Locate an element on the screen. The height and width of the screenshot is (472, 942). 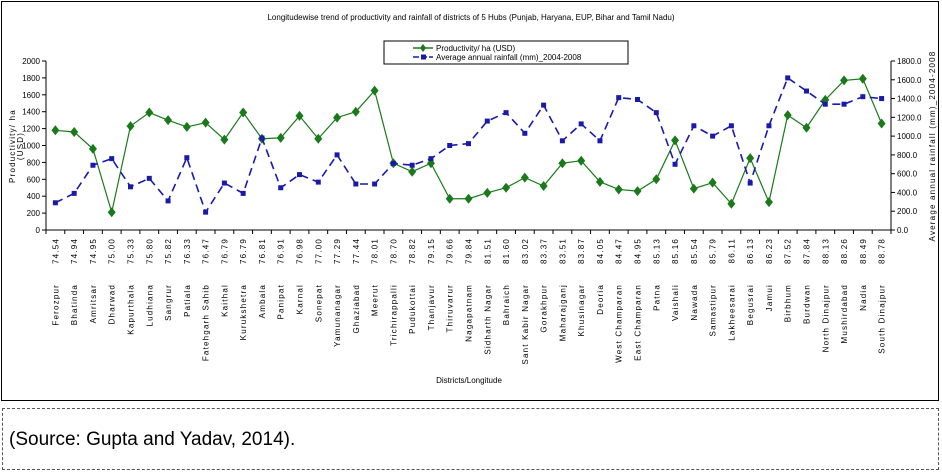
district-label: Yamunanagar is located at coordinates (337, 315).